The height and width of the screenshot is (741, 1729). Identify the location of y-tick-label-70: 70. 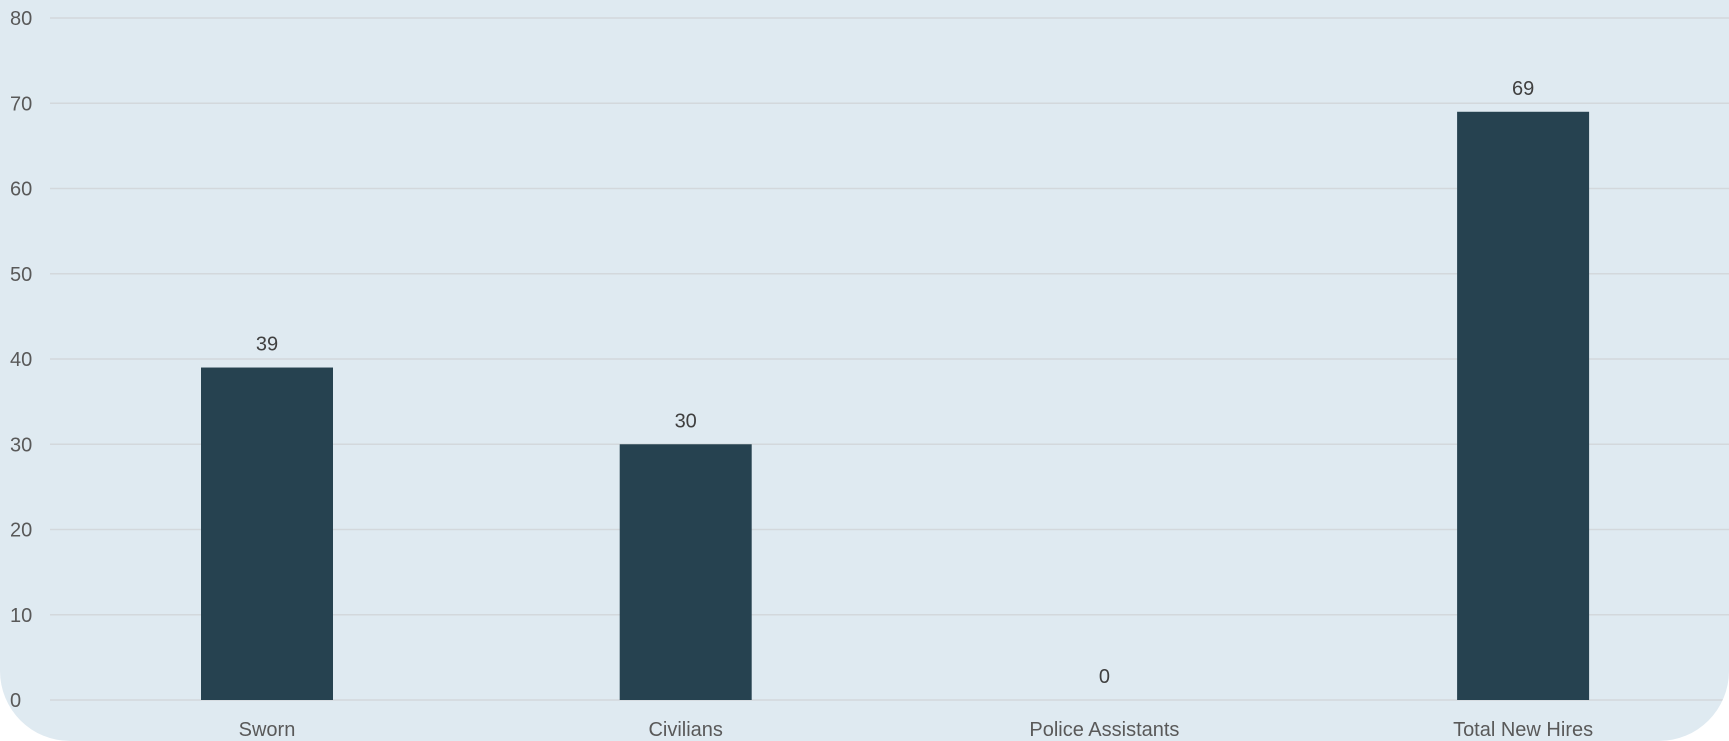
(21, 104).